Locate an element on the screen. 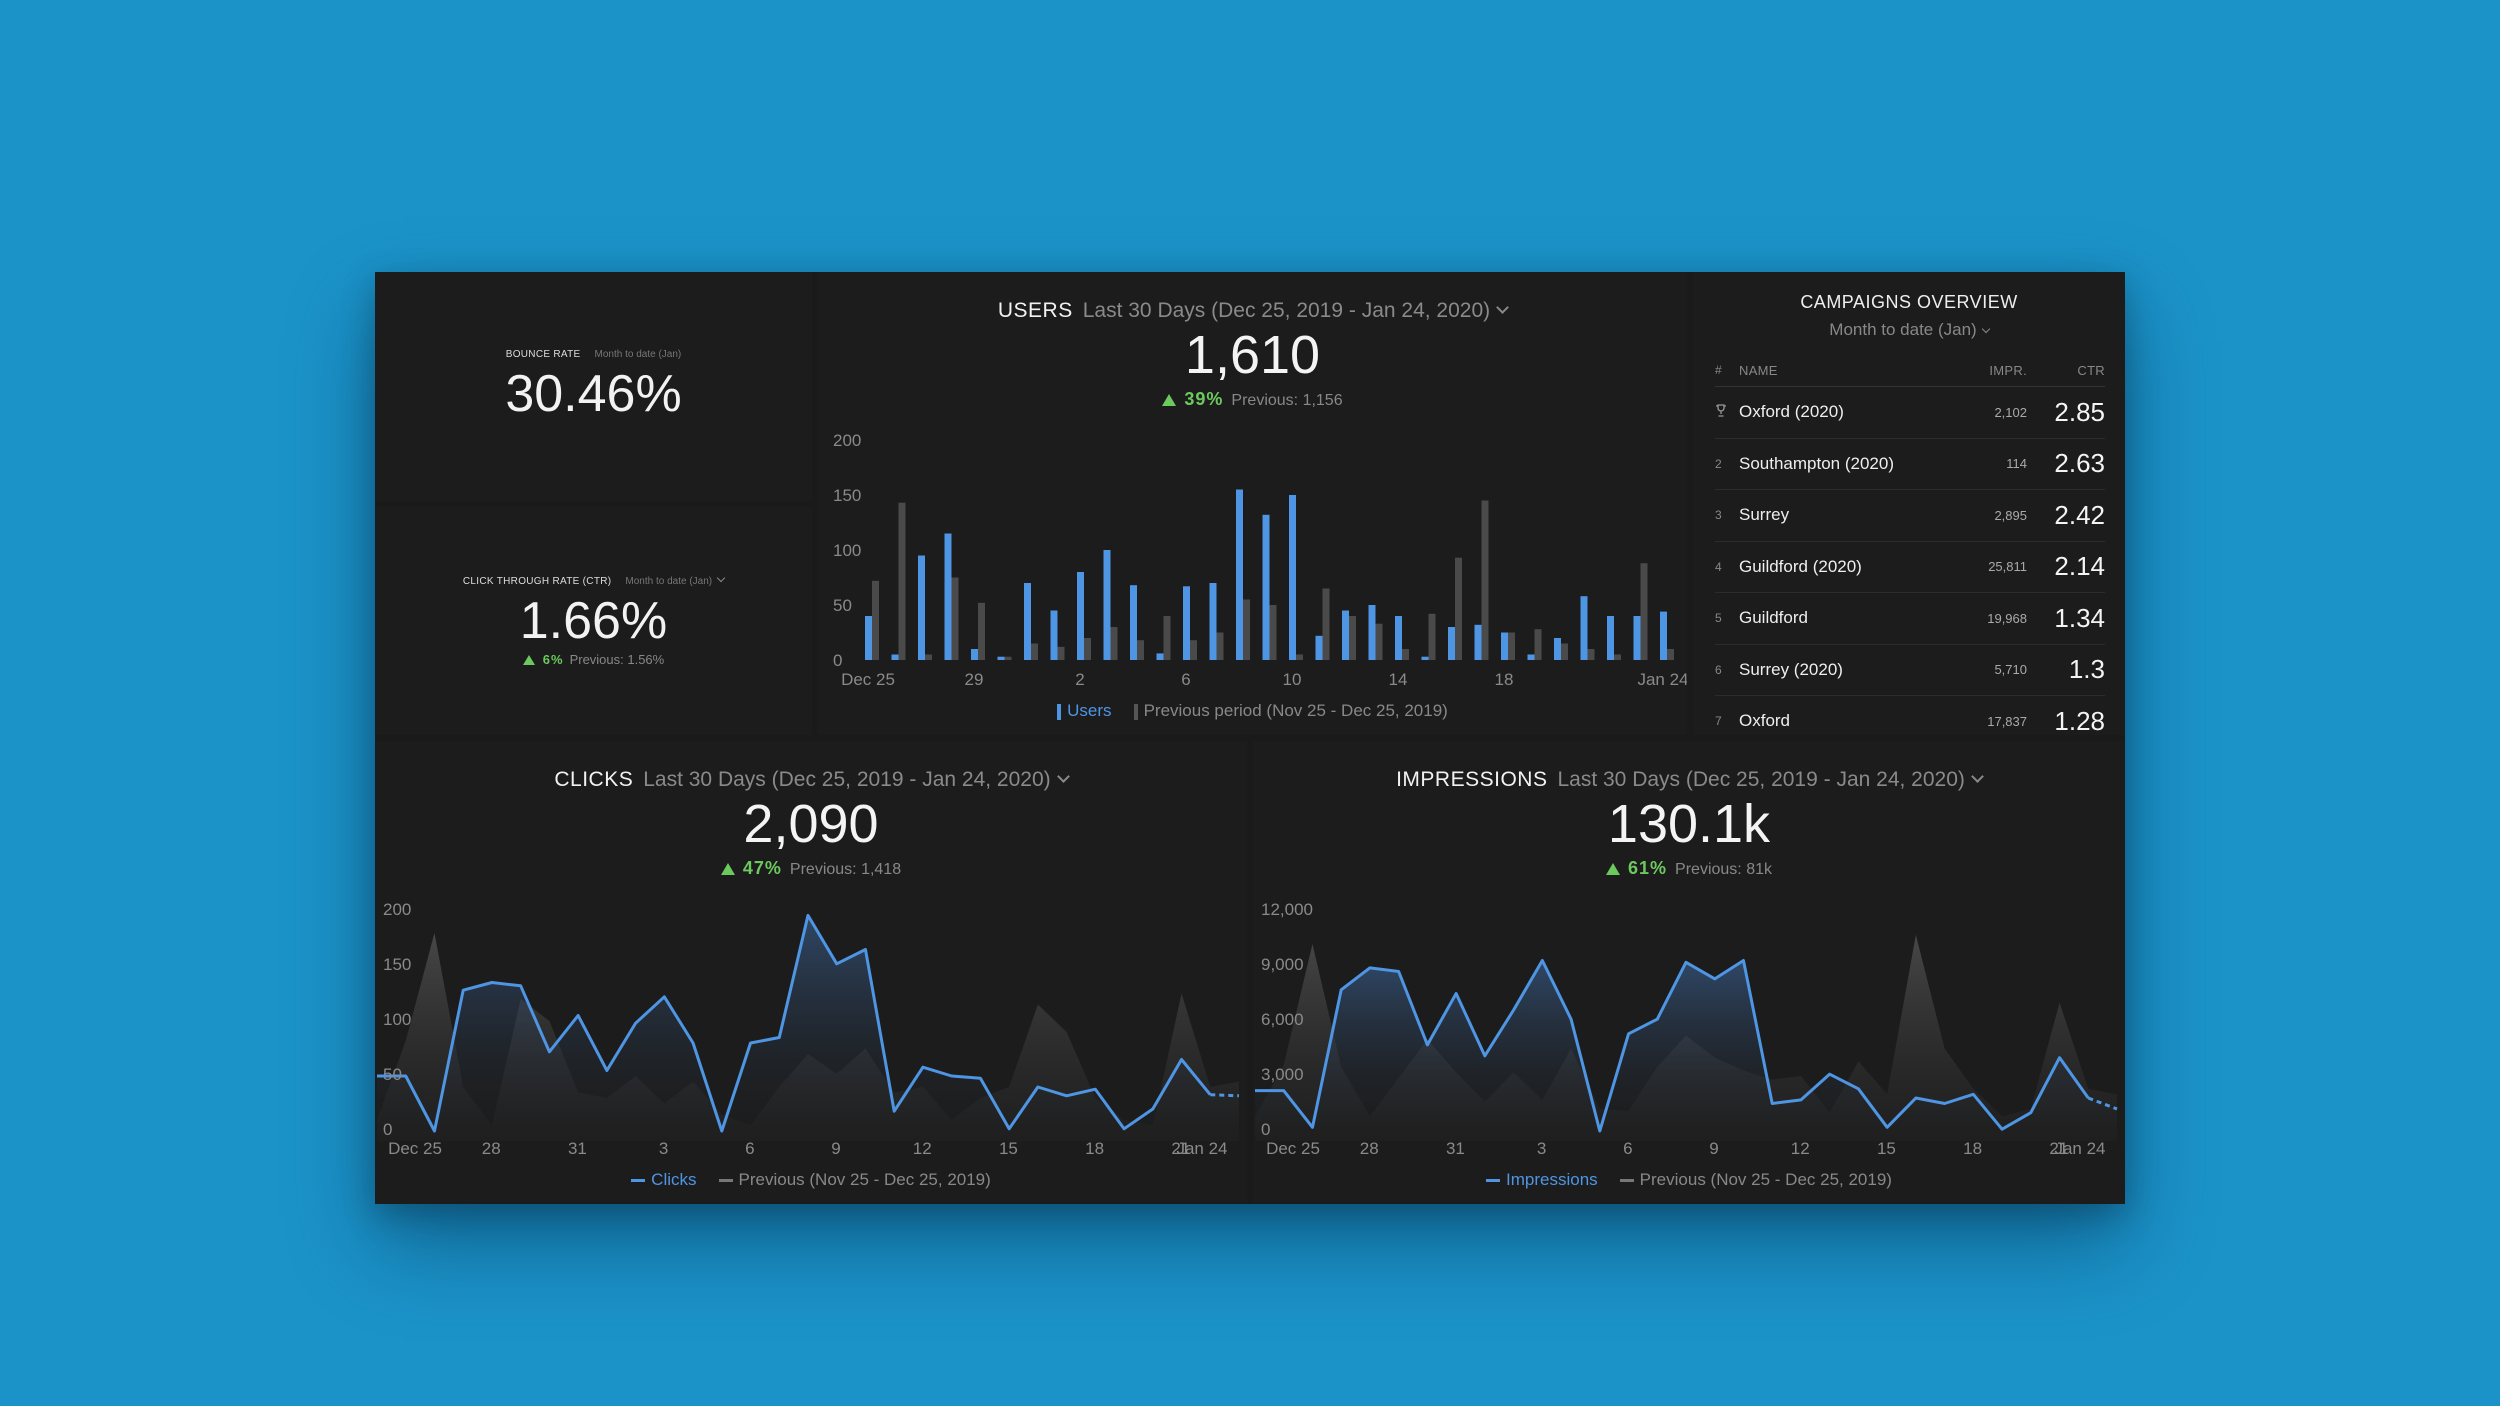 The height and width of the screenshot is (1406, 2500). users-bar-chart: 0 50 100 150 200 Dec 25 29 2 6 10 14 18 Jan 24 is located at coordinates (1252, 503).